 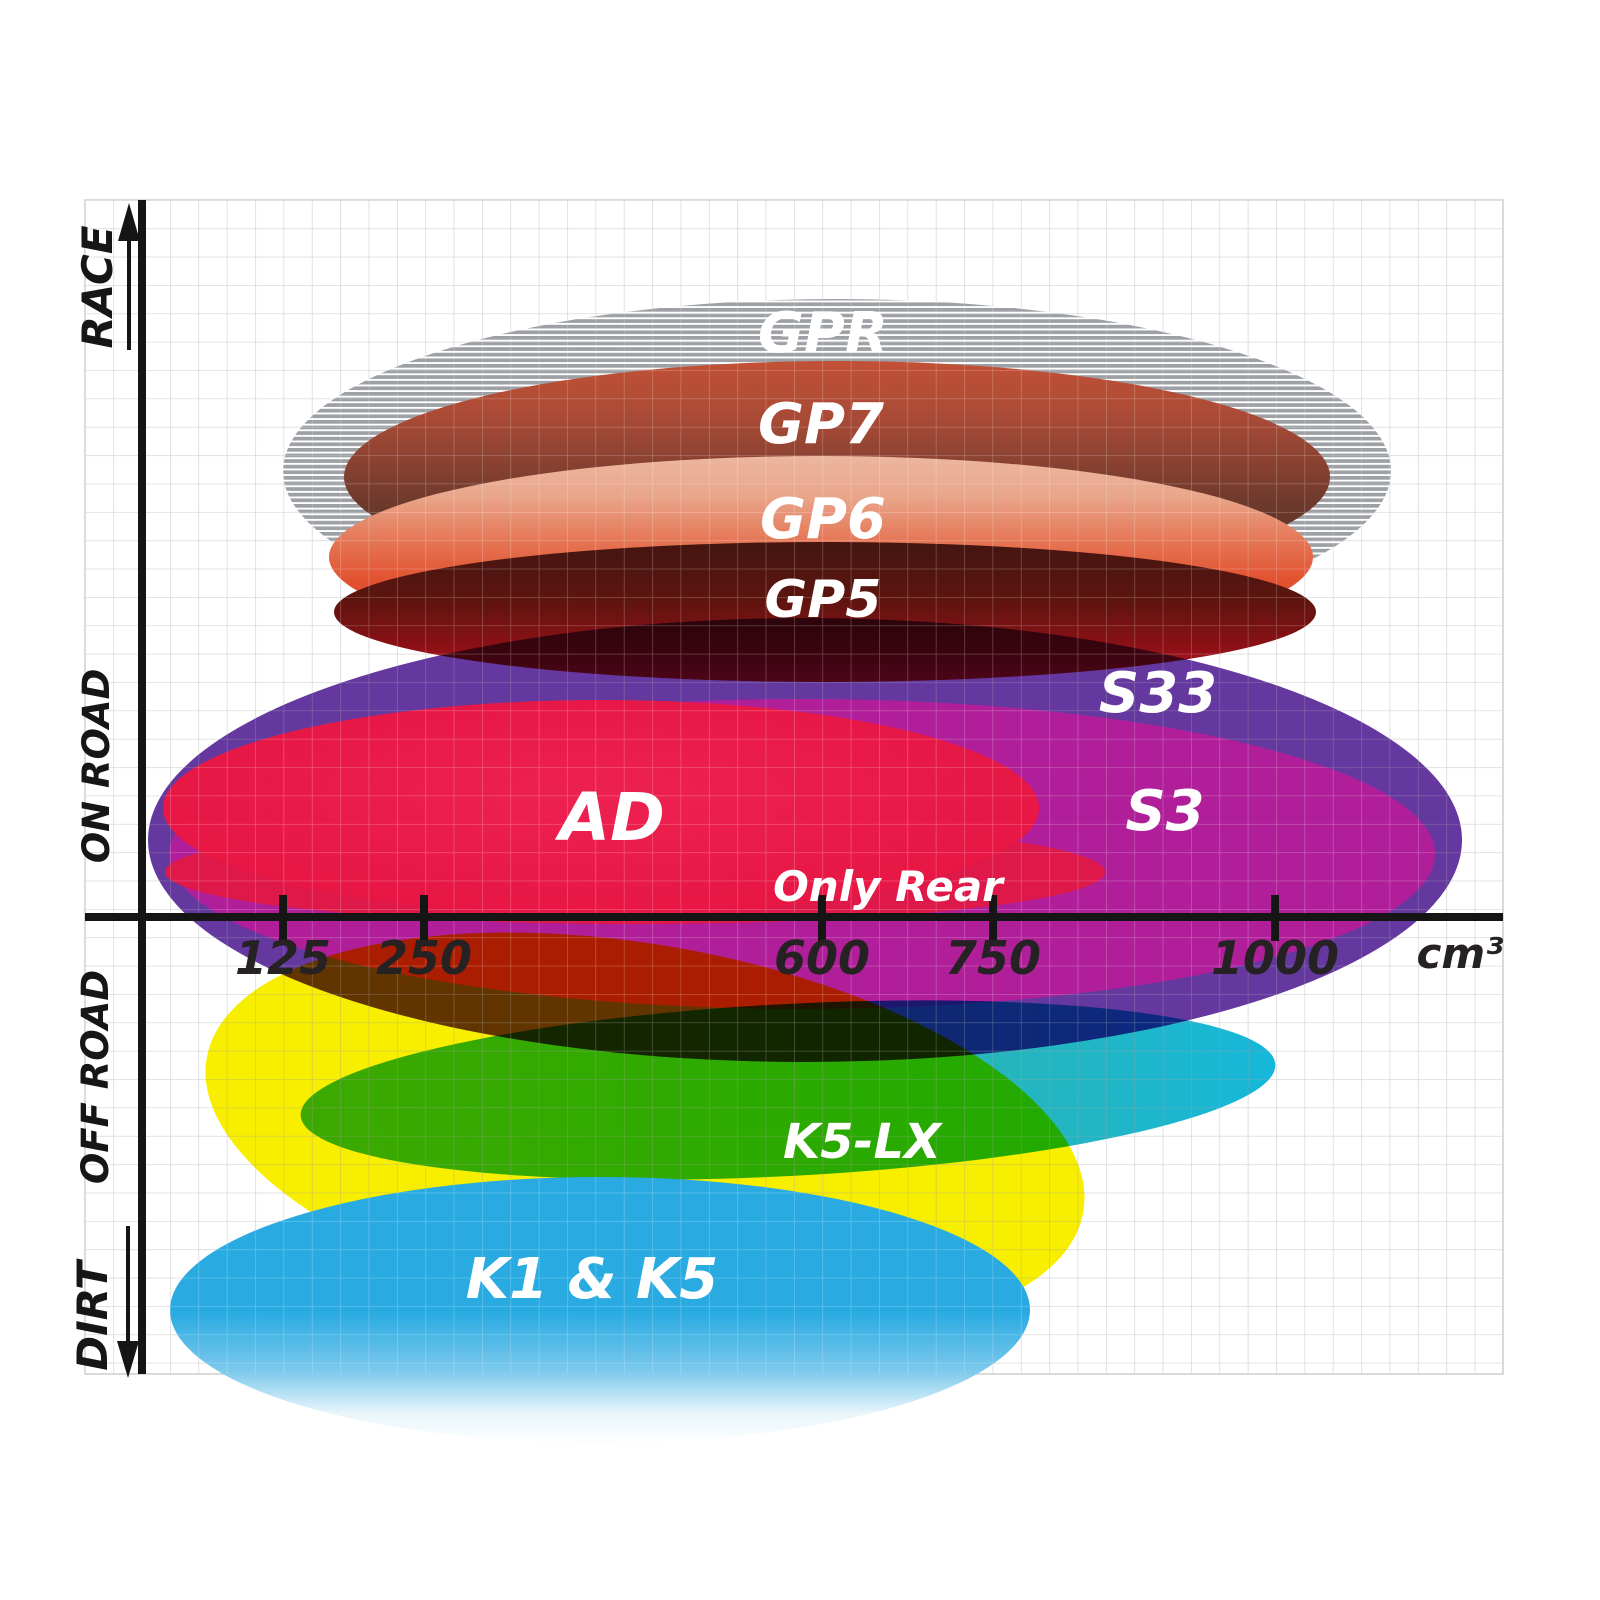 I want to click on y-category-off-road: OFF ROAD, so click(x=95, y=1077).